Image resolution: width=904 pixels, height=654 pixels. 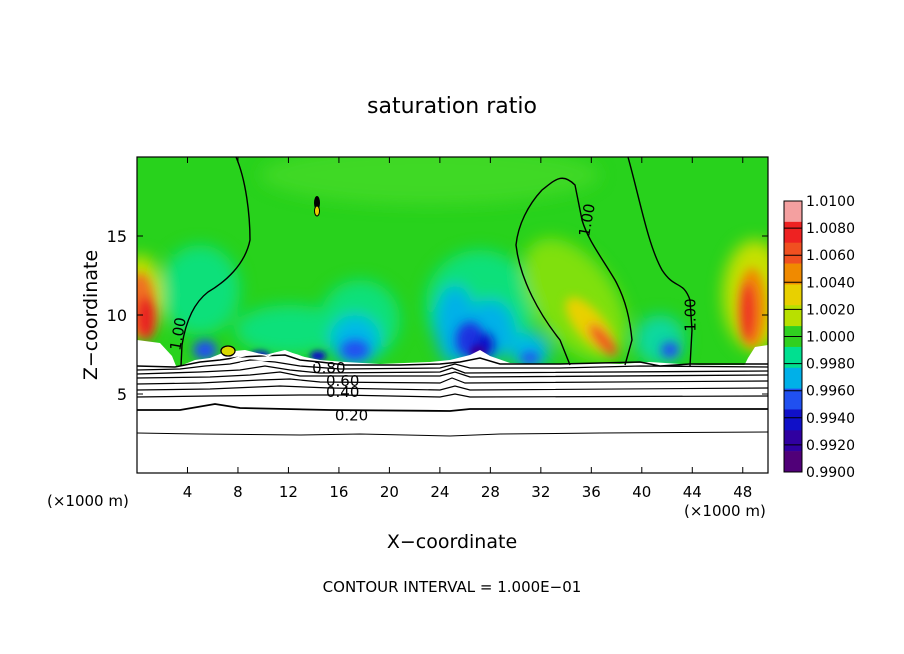 I want to click on x-tick-label: 36, so click(x=591, y=492).